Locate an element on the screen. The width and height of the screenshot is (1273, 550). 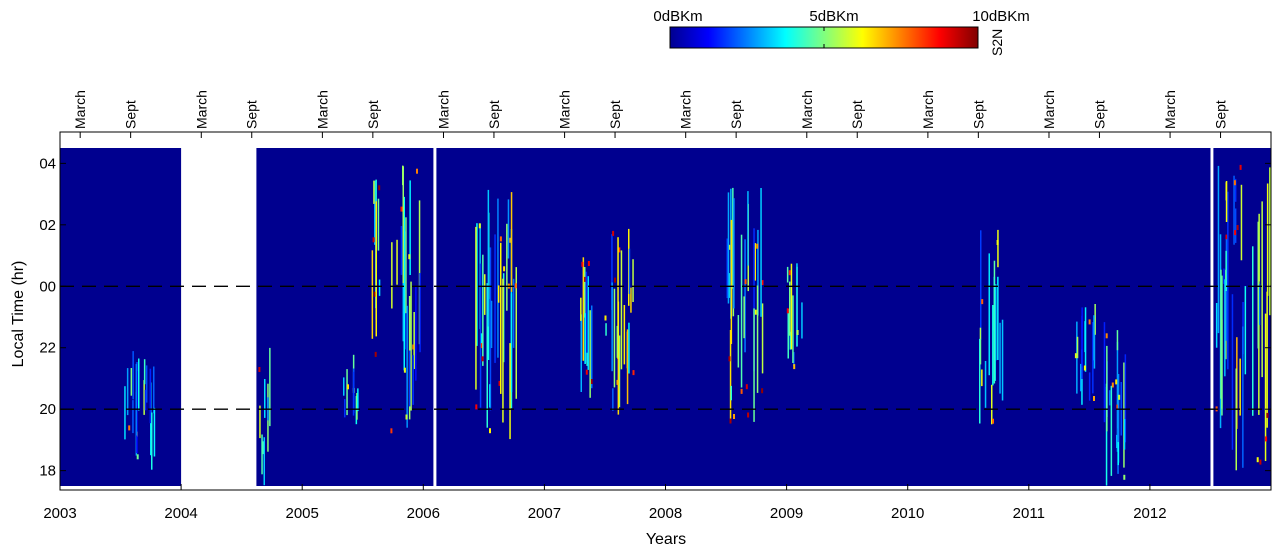
x-tick-label: 2012 is located at coordinates (1149, 513).